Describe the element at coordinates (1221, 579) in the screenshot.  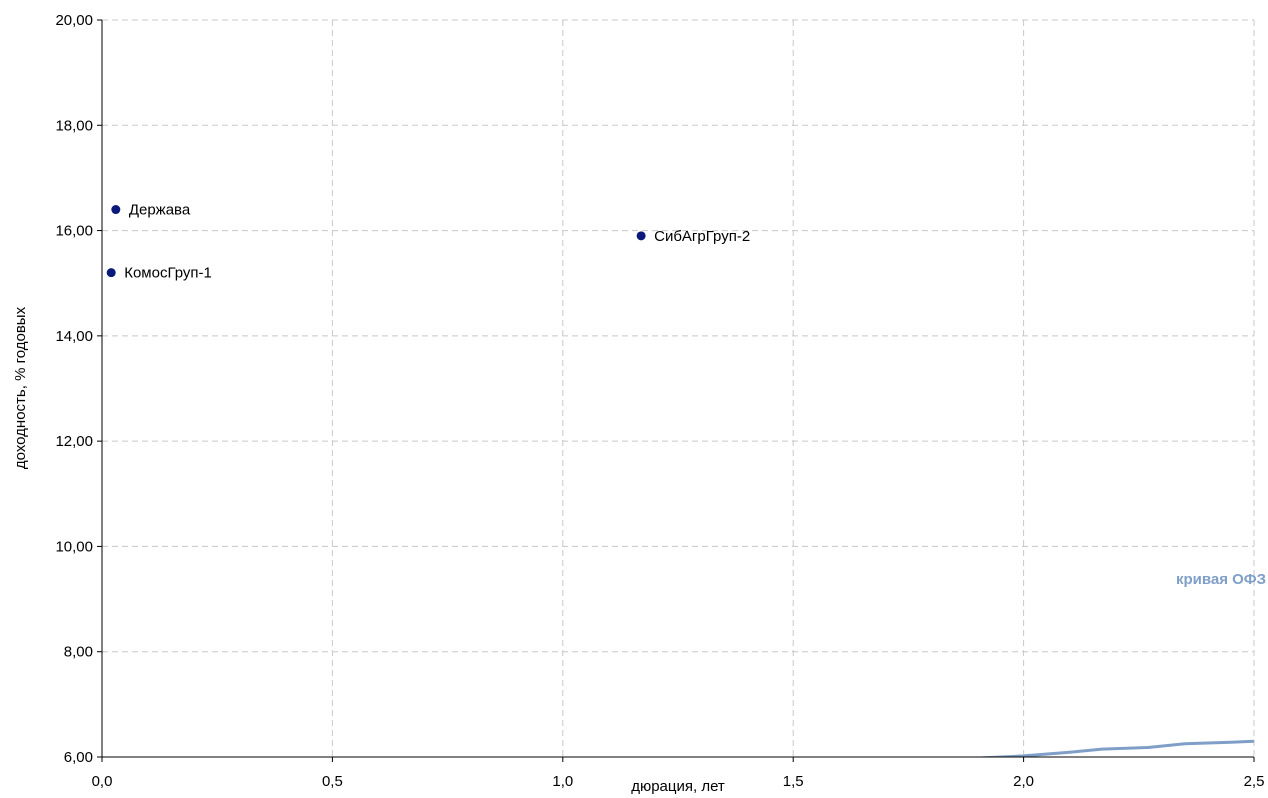
I see `ofz-curve-label: кривая ОФЗ` at that location.